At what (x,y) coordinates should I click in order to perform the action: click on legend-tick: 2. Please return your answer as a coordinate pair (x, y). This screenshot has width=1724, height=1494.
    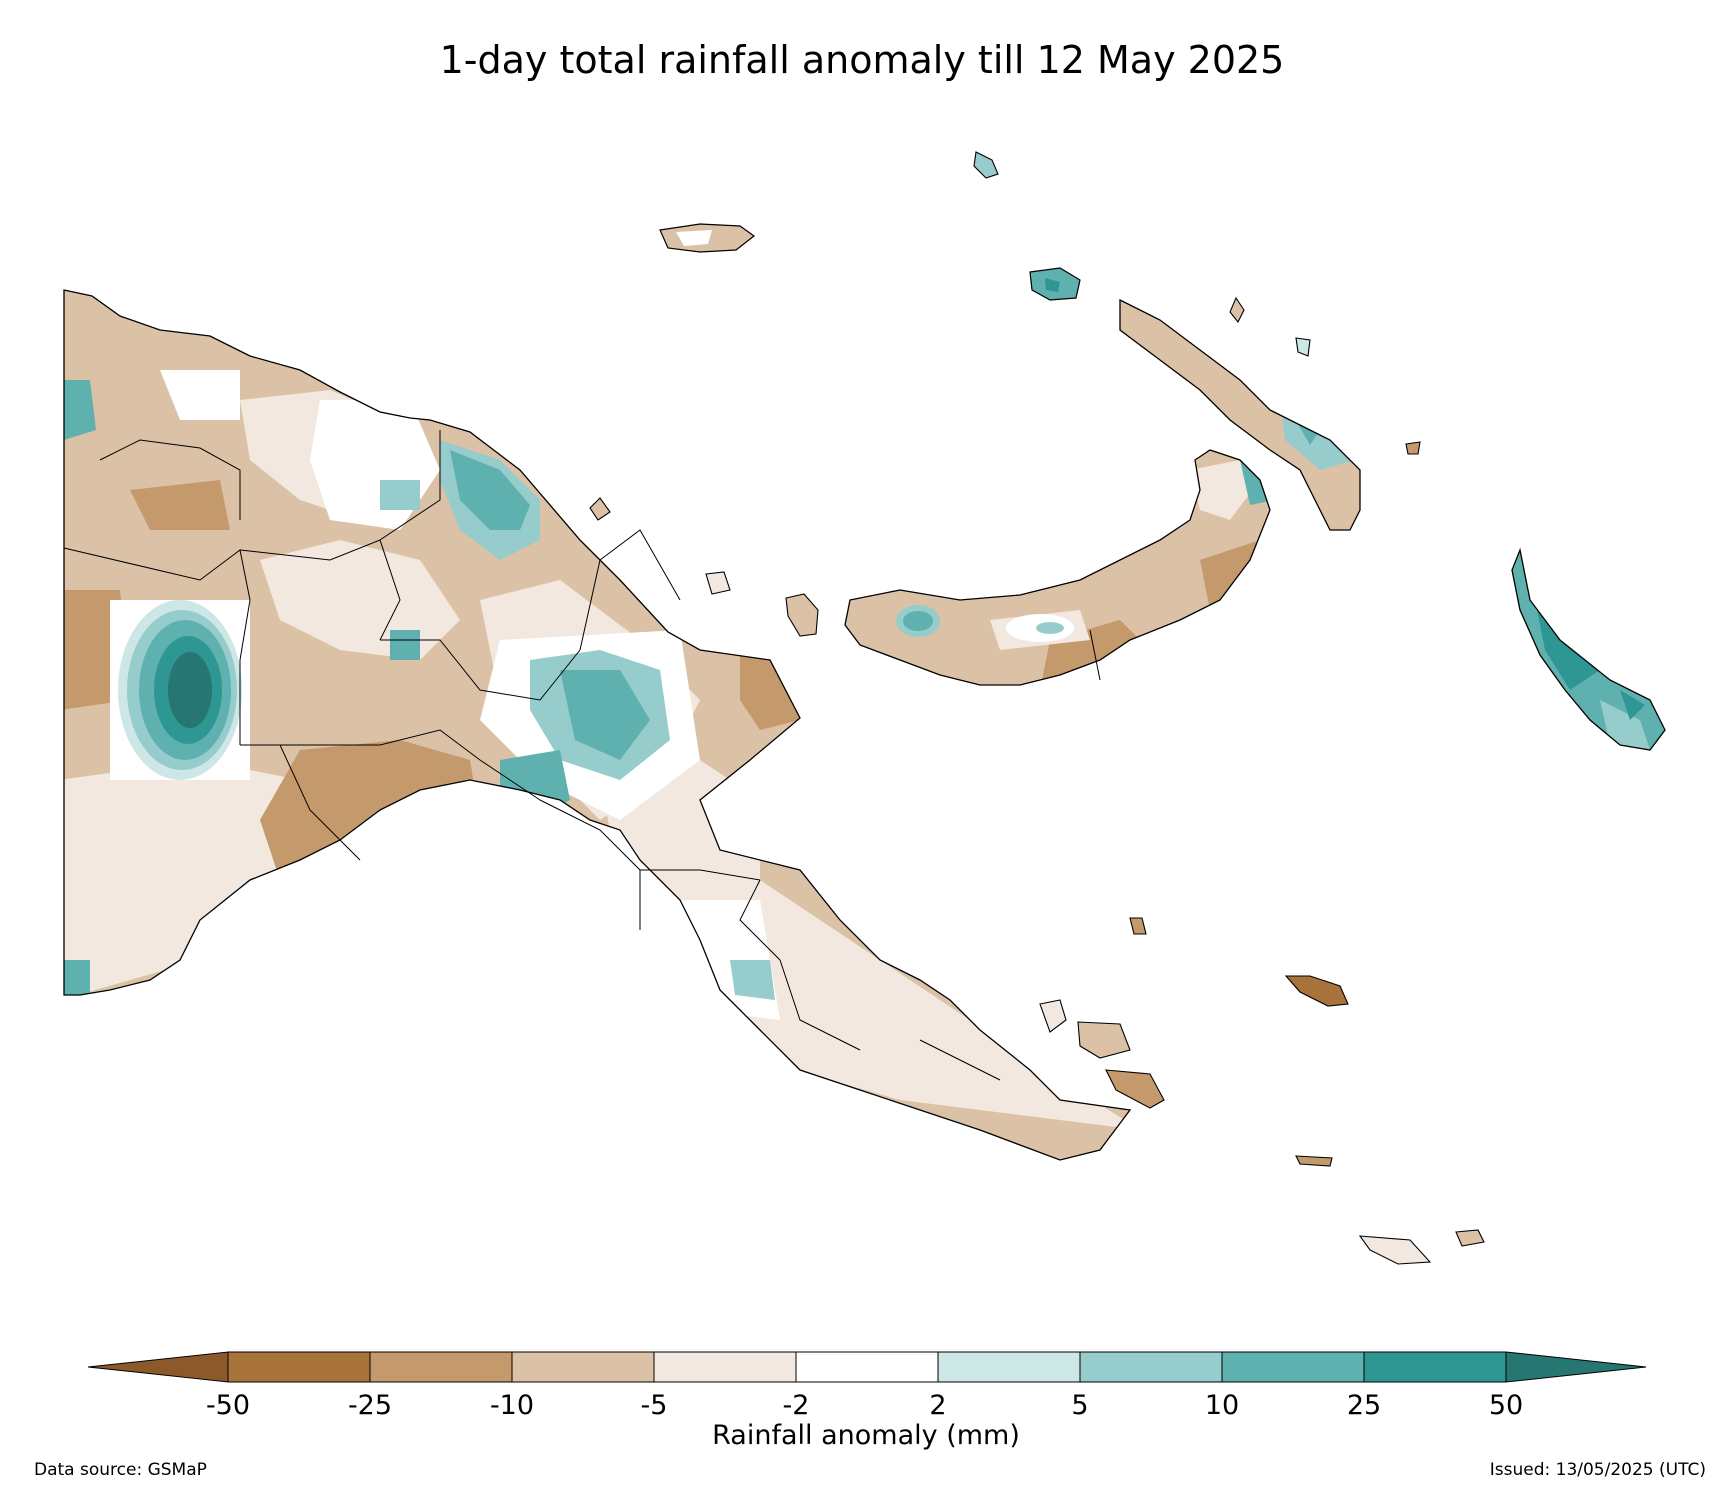
    Looking at the image, I should click on (937, 1405).